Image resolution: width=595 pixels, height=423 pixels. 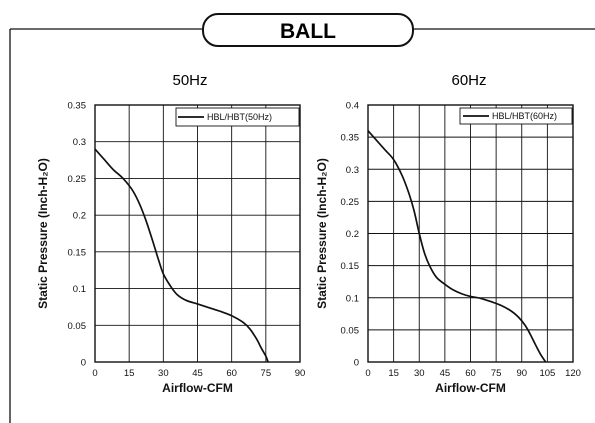 What do you see at coordinates (352, 106) in the screenshot?
I see `y-tick-label: 0.4` at bounding box center [352, 106].